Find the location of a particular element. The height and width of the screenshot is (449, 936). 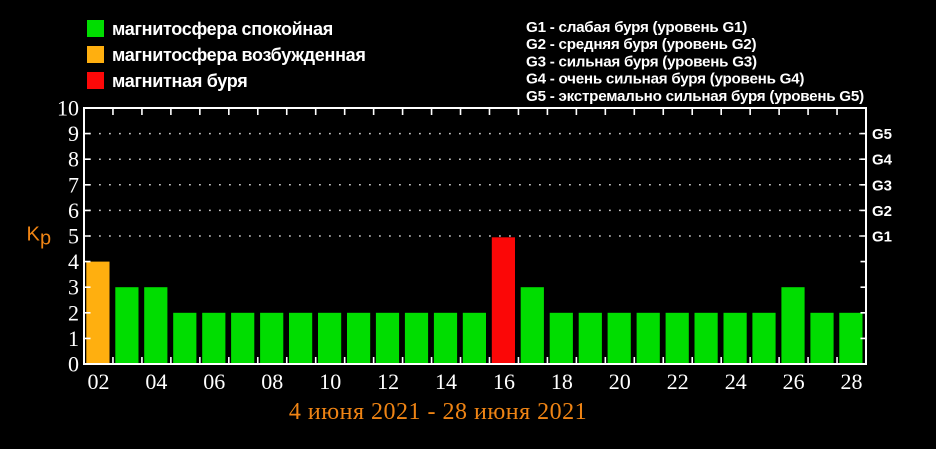

svg-text: p is located at coordinates (45, 239).